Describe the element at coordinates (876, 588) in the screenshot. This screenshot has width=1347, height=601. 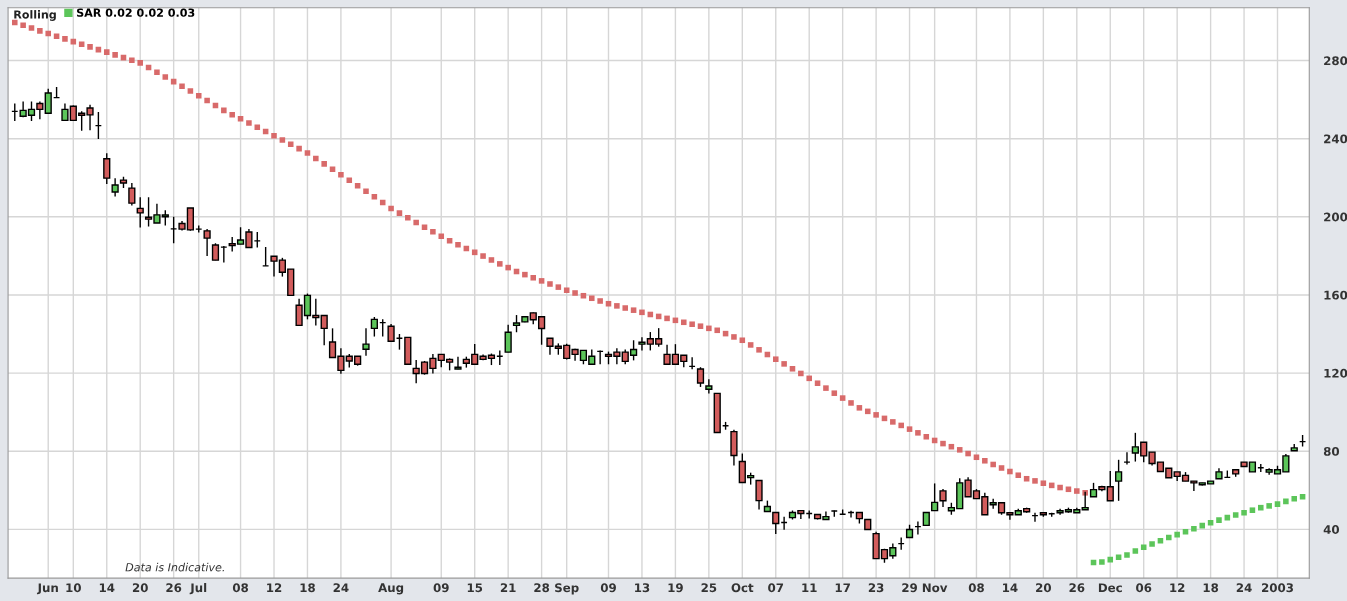
I see `x-tick-label: 23` at that location.